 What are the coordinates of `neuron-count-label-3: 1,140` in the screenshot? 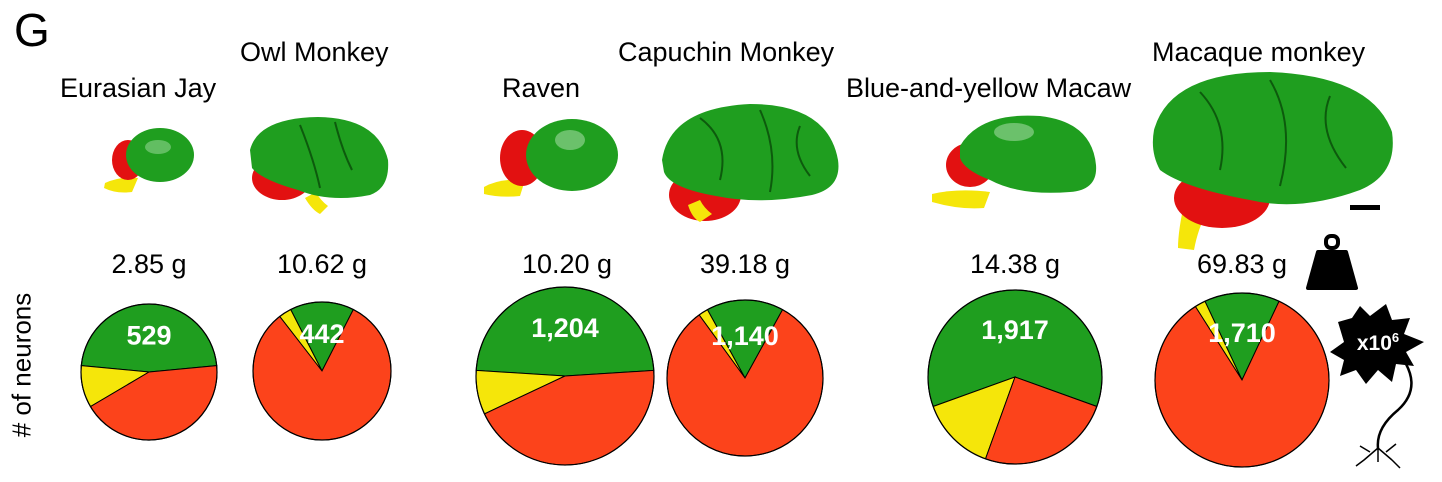 It's located at (745, 336).